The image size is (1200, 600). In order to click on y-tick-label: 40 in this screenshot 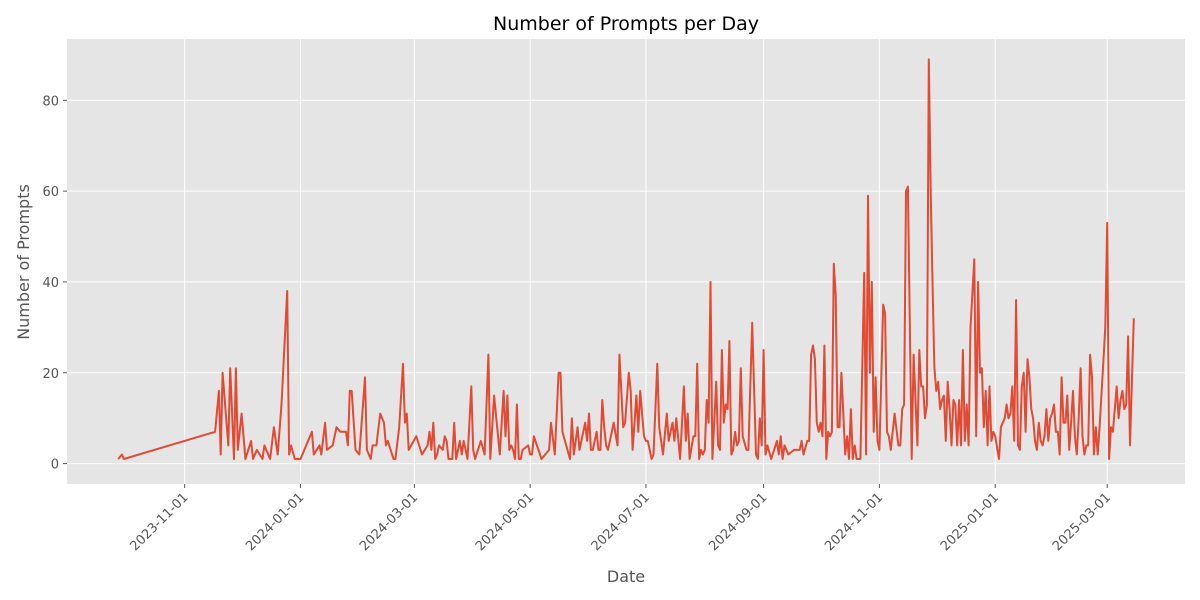, I will do `click(50, 283)`.